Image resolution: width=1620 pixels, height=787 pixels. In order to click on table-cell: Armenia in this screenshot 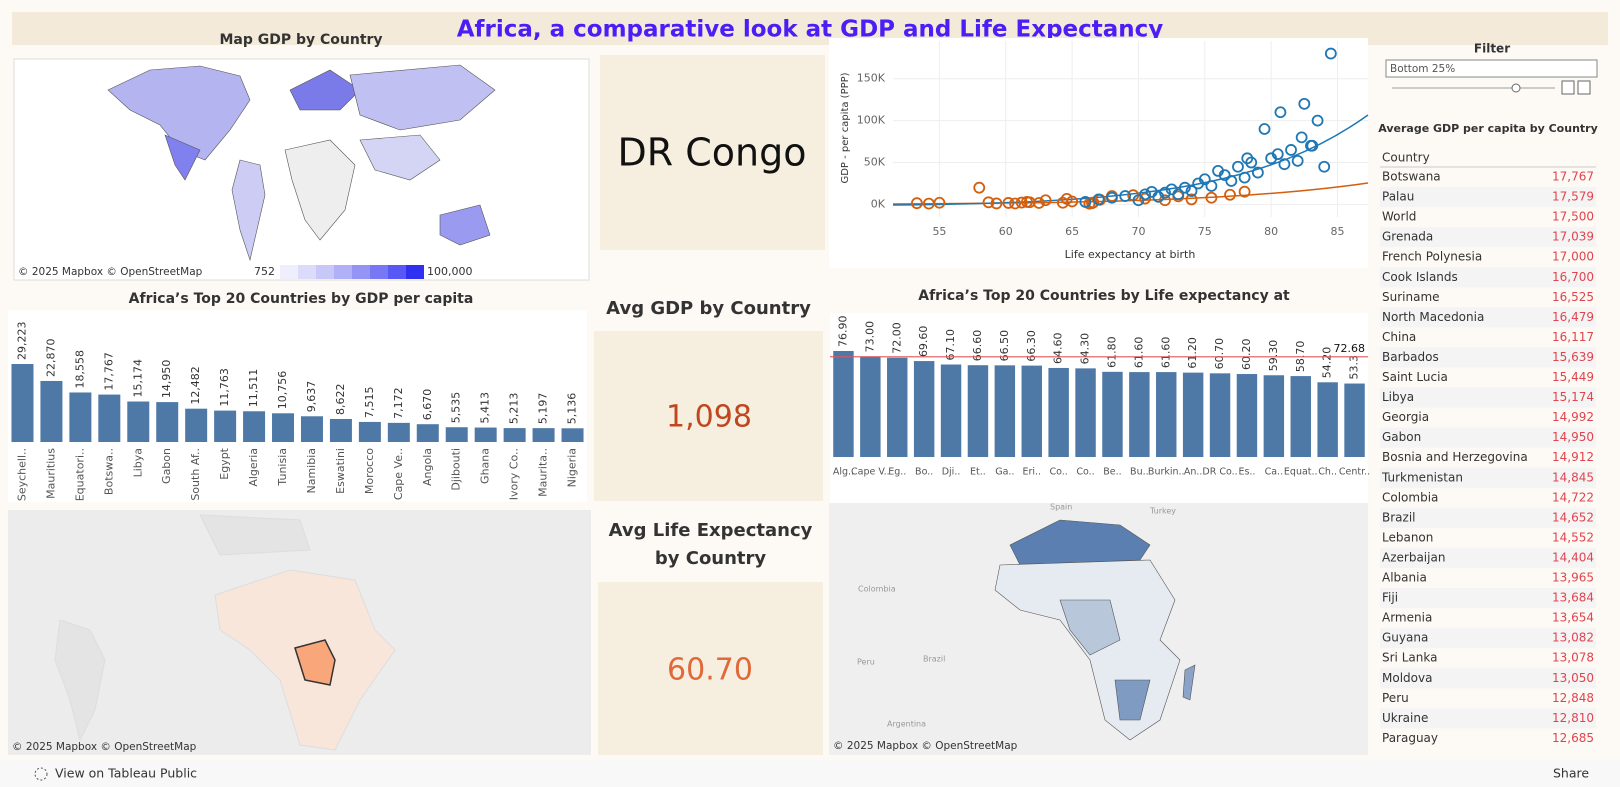, I will do `click(1407, 618)`.